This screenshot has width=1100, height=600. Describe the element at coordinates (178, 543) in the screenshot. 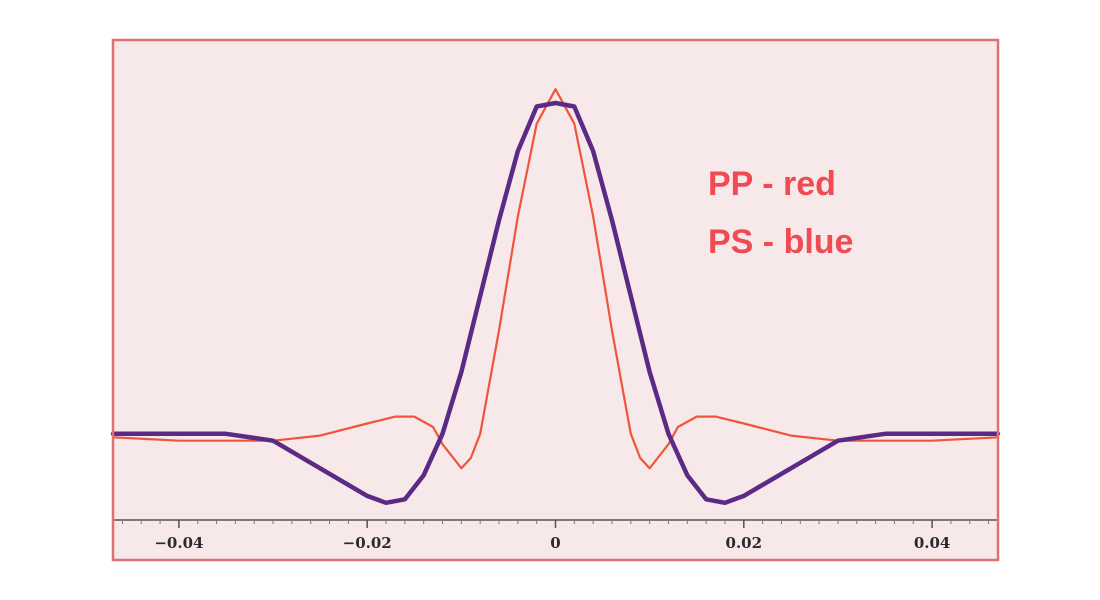

I see `x-tick-label: −0.04` at that location.